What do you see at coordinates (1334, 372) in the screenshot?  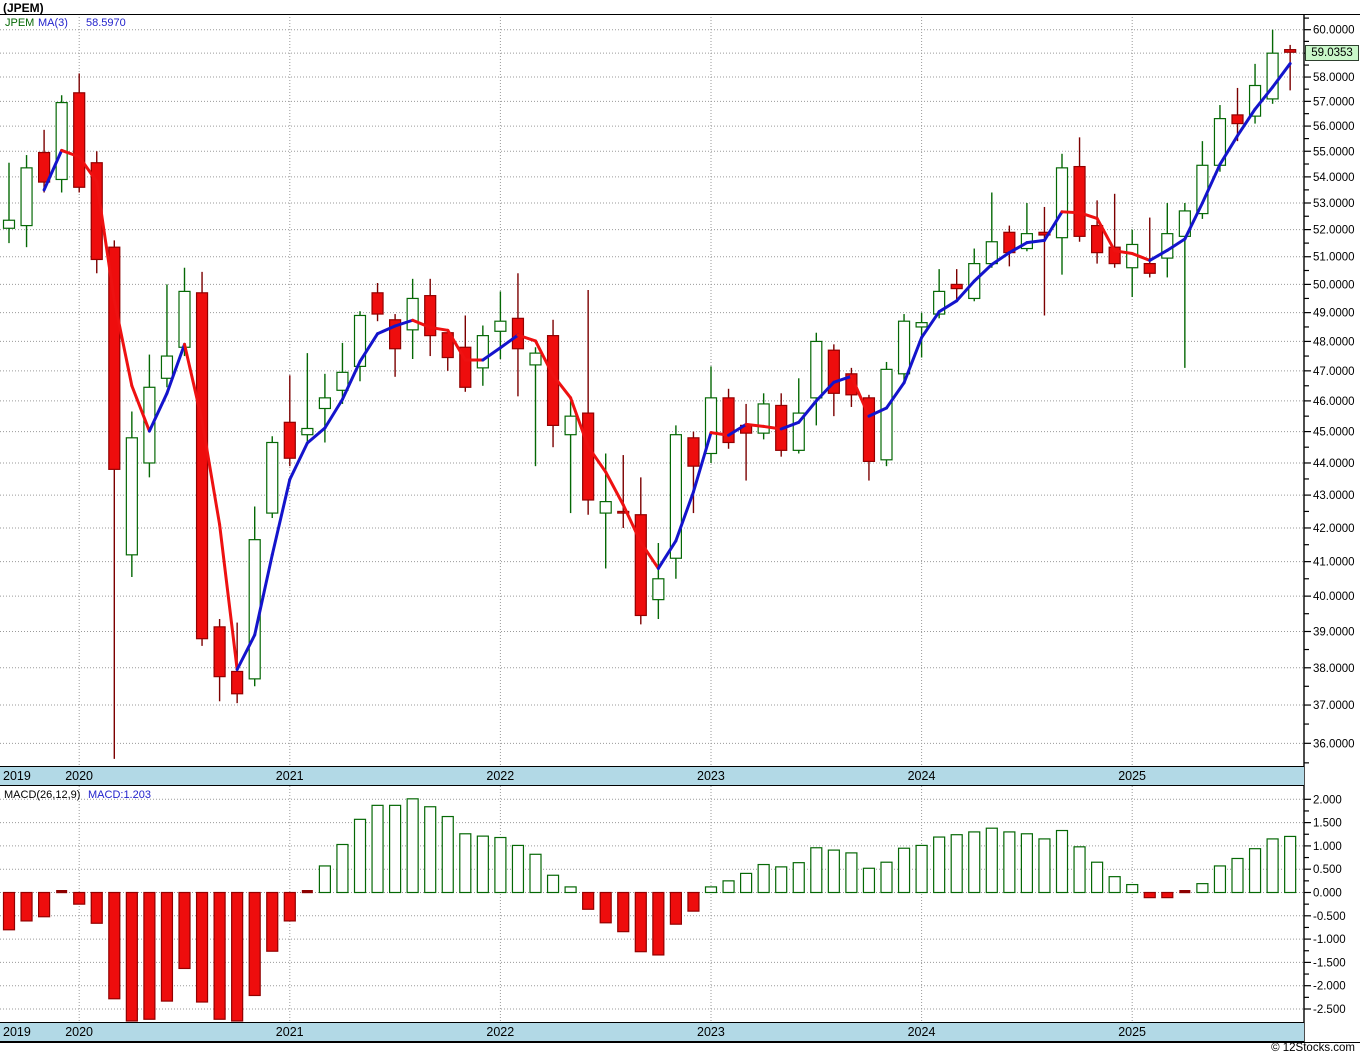 I see `price-axis-label: 47.0000` at bounding box center [1334, 372].